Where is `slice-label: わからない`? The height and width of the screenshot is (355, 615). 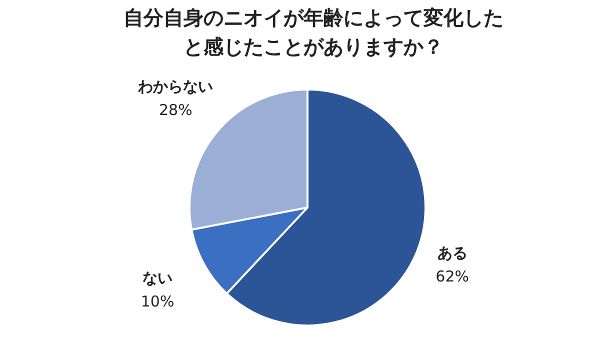 slice-label: わからない is located at coordinates (175, 87).